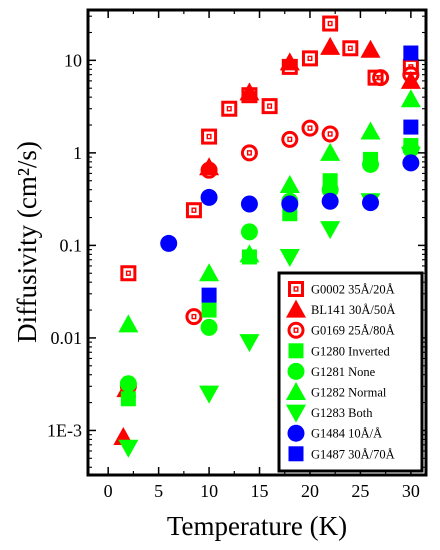 The height and width of the screenshot is (550, 440). I want to click on y-tick-label-2: 0.1, so click(71, 245).